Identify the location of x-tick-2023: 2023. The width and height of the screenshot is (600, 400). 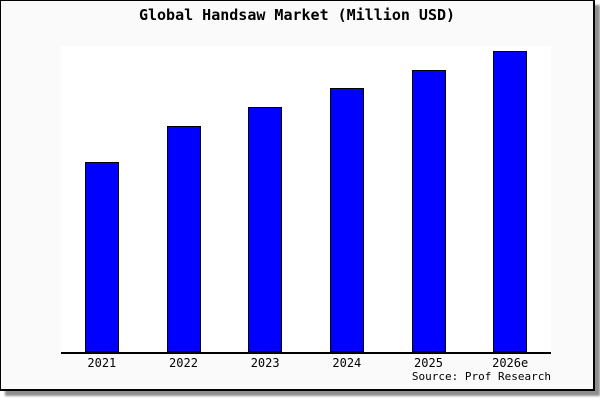
(265, 363).